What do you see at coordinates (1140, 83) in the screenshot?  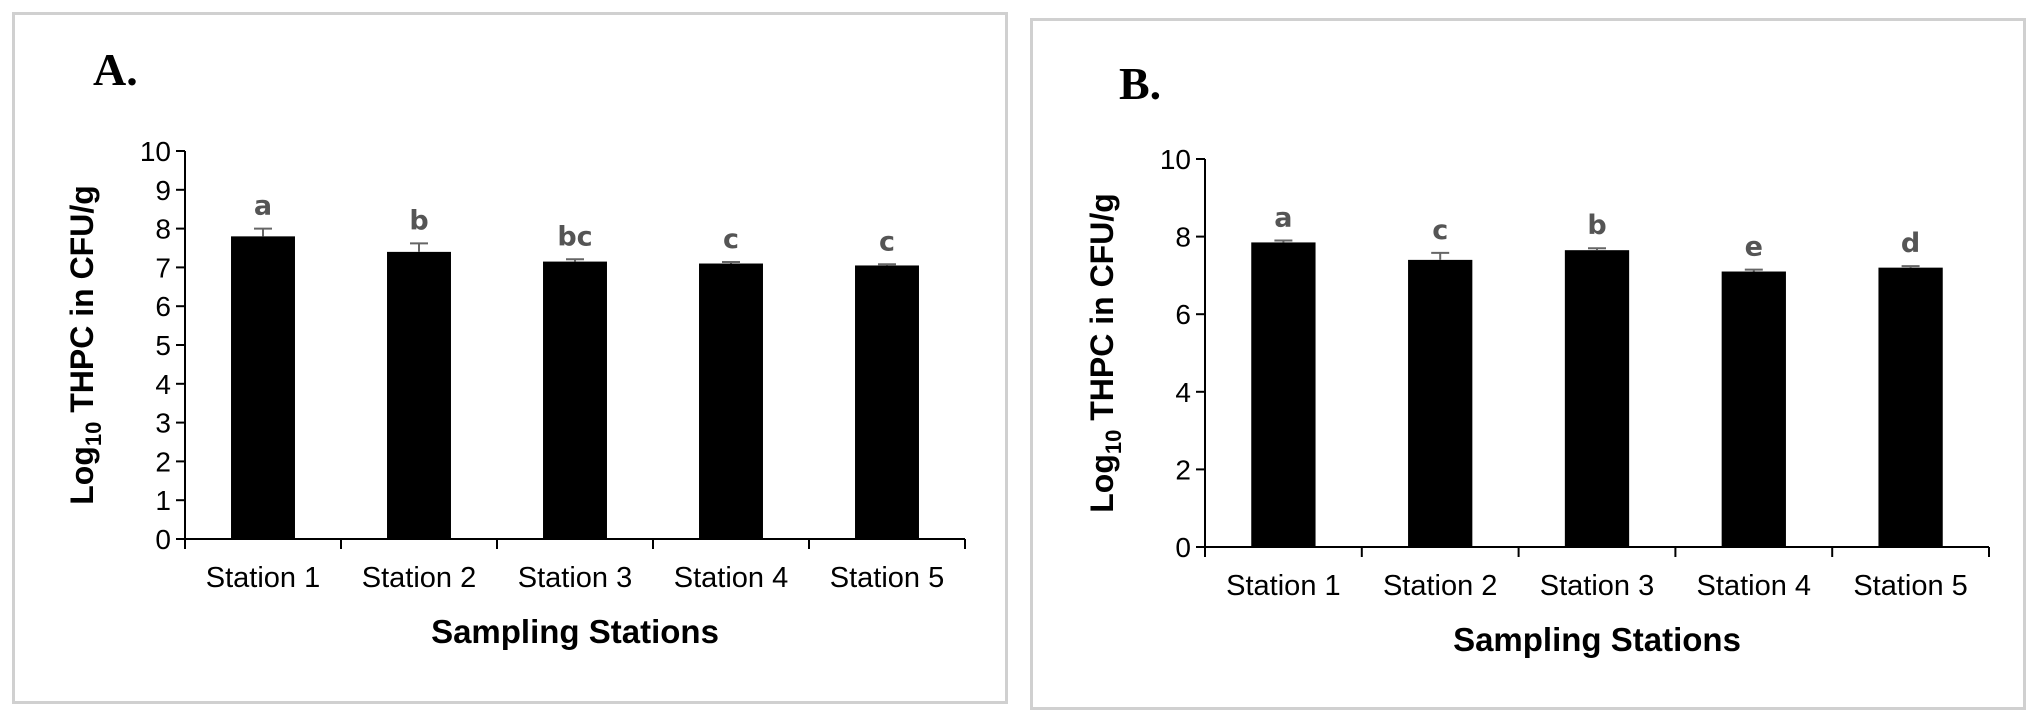 I see `panel-label-b: B.` at bounding box center [1140, 83].